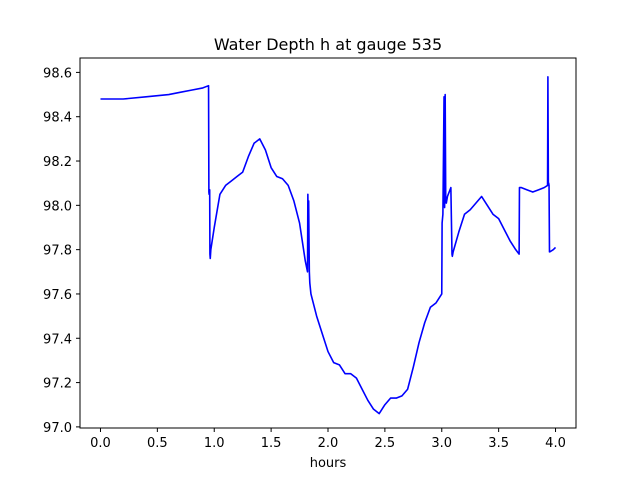  What do you see at coordinates (271, 443) in the screenshot?
I see `x-tick-label: 1.5` at bounding box center [271, 443].